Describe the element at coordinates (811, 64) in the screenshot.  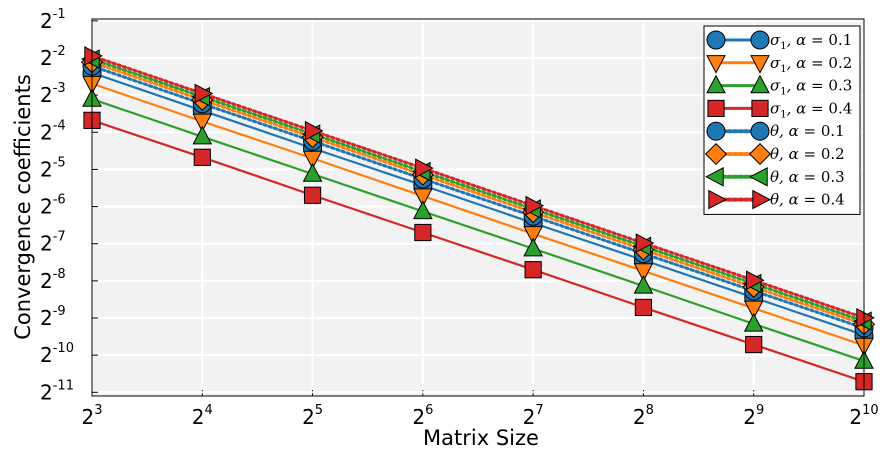
I see `legend-entry-2: σ1, α = 0.2` at that location.